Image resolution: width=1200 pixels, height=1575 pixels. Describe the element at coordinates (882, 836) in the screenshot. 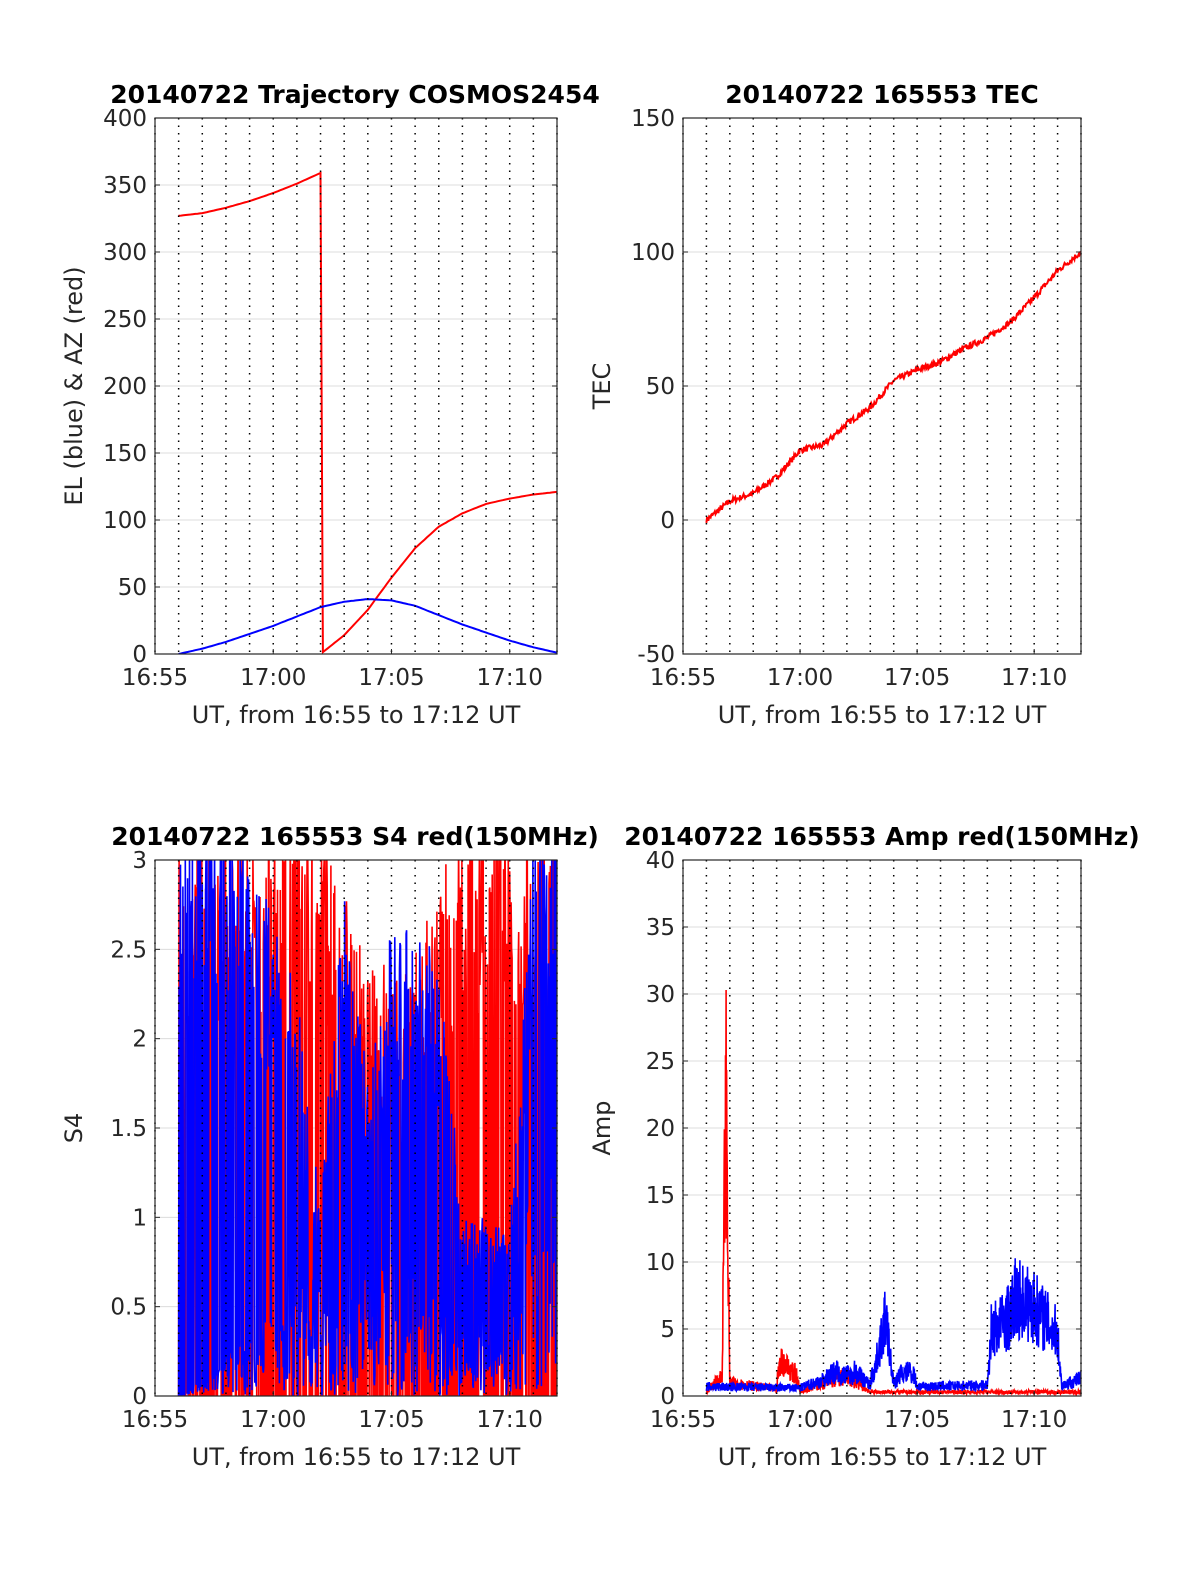

I see `chart-title: 20140722 165553 Amp red(150MHz)` at that location.